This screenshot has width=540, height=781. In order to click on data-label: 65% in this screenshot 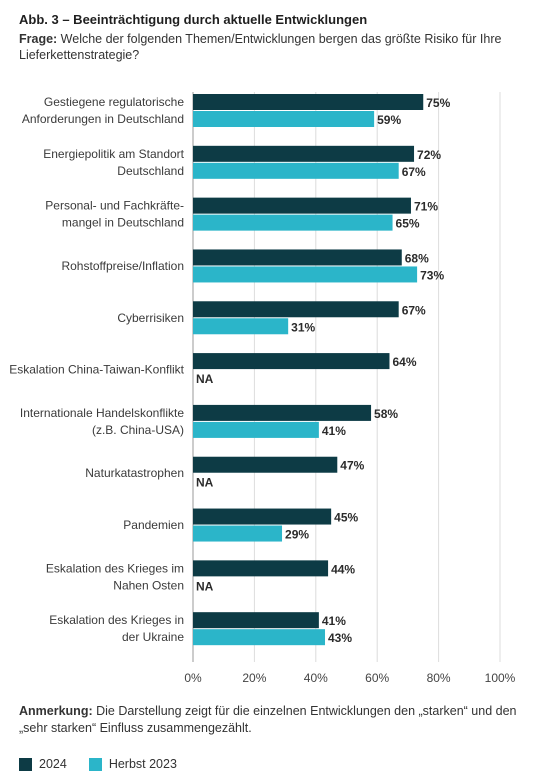, I will do `click(408, 224)`.